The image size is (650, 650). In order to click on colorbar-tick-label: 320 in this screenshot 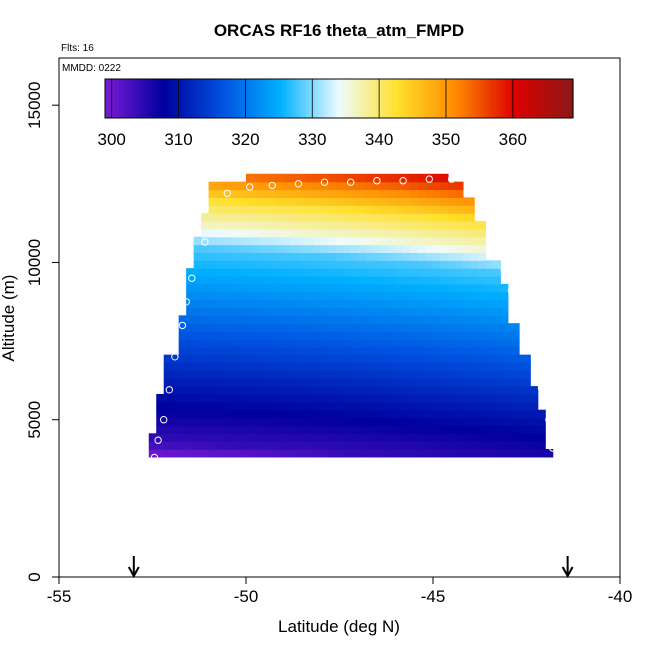, I will do `click(245, 139)`.